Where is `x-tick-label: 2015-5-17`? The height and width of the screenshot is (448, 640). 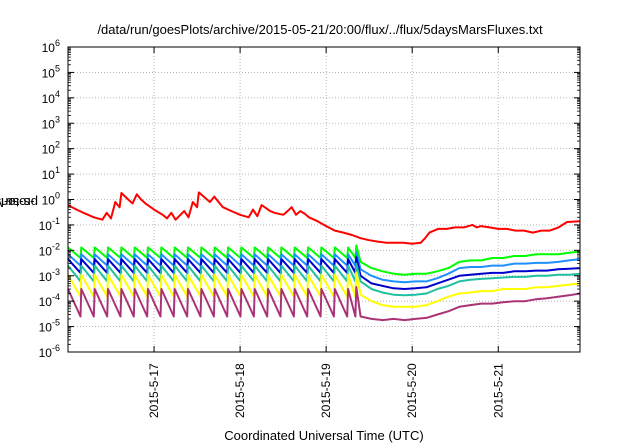
x-tick-label: 2015-5-17 is located at coordinates (154, 390).